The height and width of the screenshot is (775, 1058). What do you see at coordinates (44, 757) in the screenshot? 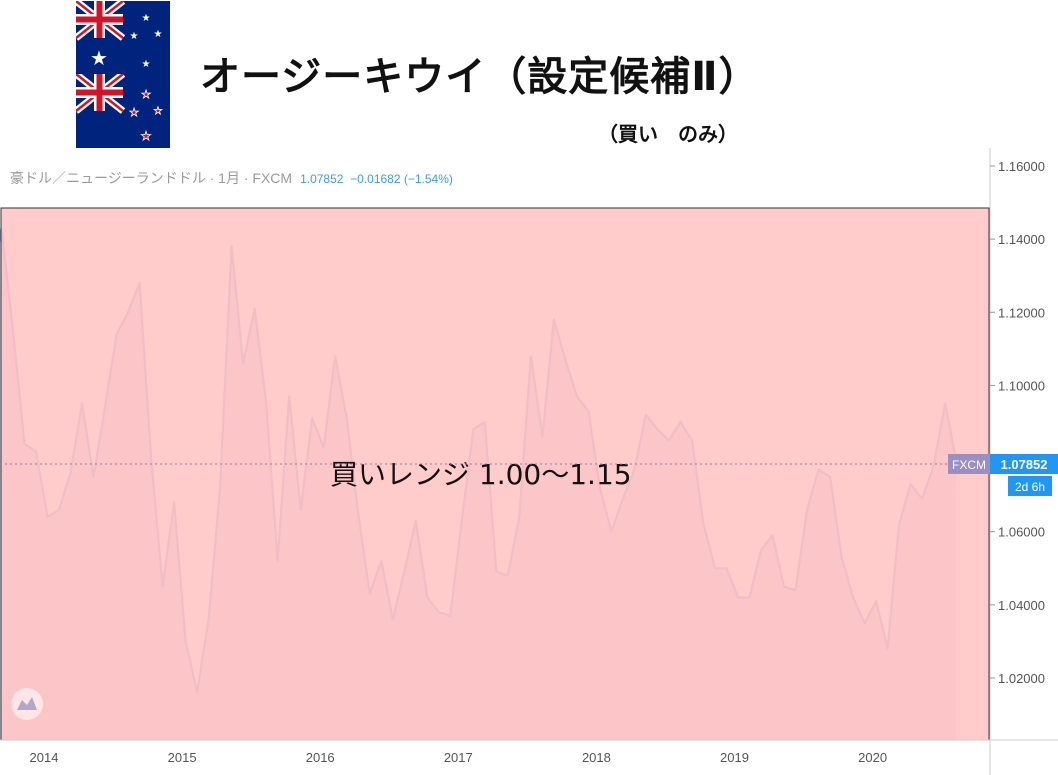
I see `x-tick-label: 2014` at bounding box center [44, 757].